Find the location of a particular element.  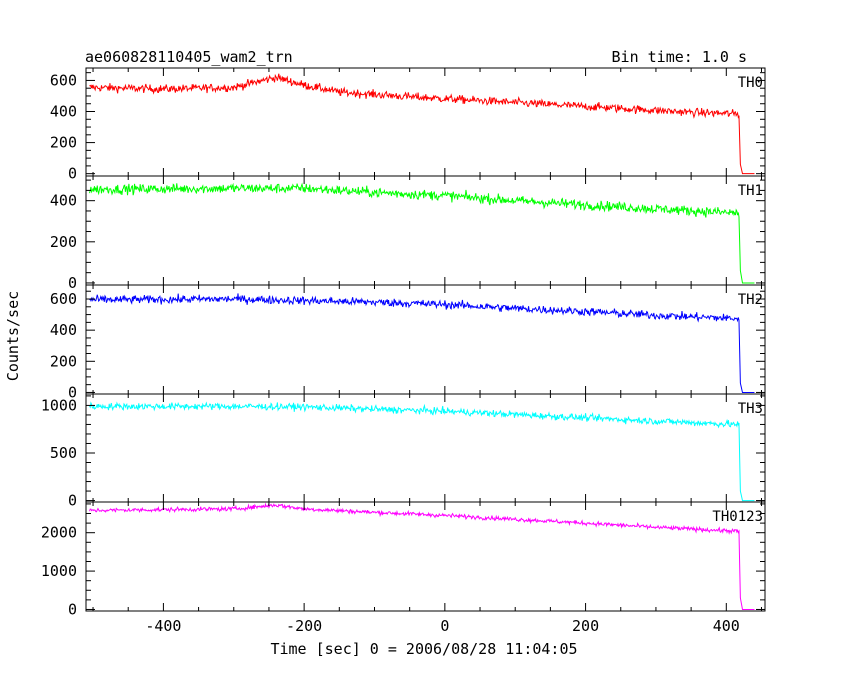

series-line-th3 is located at coordinates (422, 451).